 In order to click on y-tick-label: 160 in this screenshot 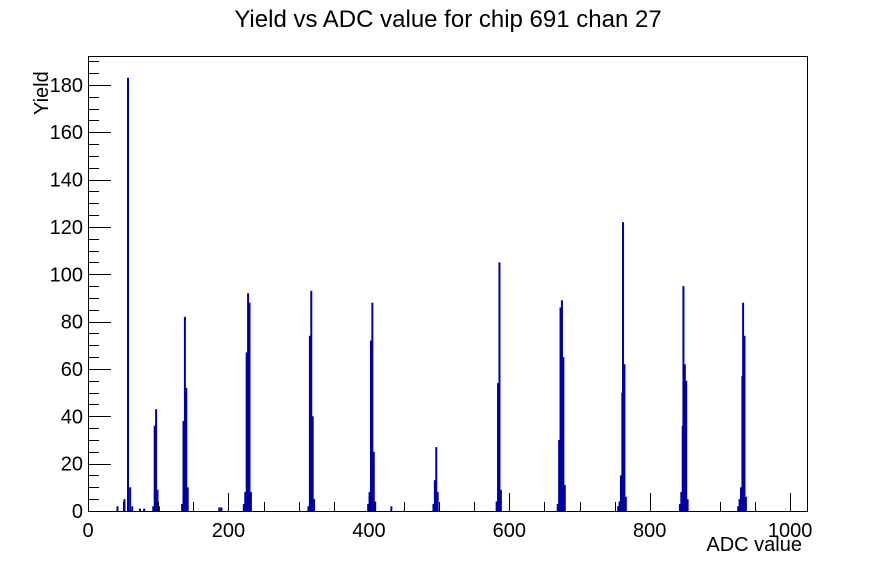, I will do `click(66, 133)`.